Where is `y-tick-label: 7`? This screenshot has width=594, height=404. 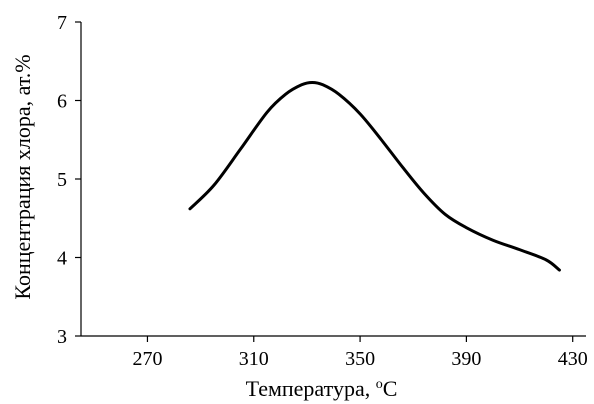
y-tick-label: 7 is located at coordinates (62, 23).